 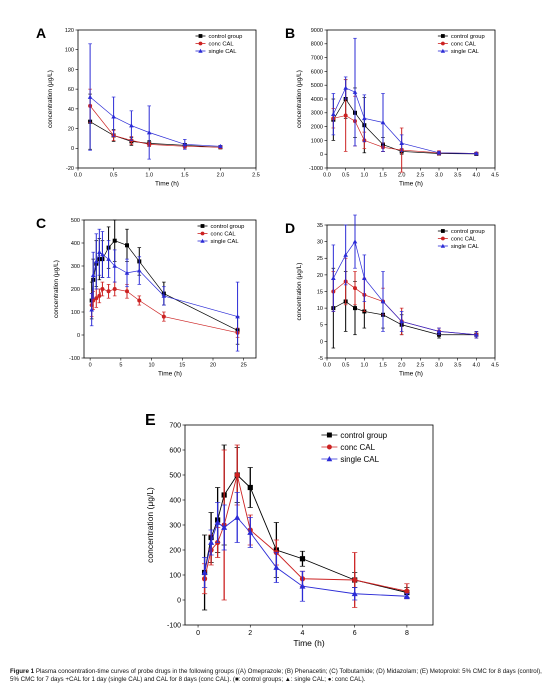 I want to click on legend-marker-control-b, so click(x=442, y=36).